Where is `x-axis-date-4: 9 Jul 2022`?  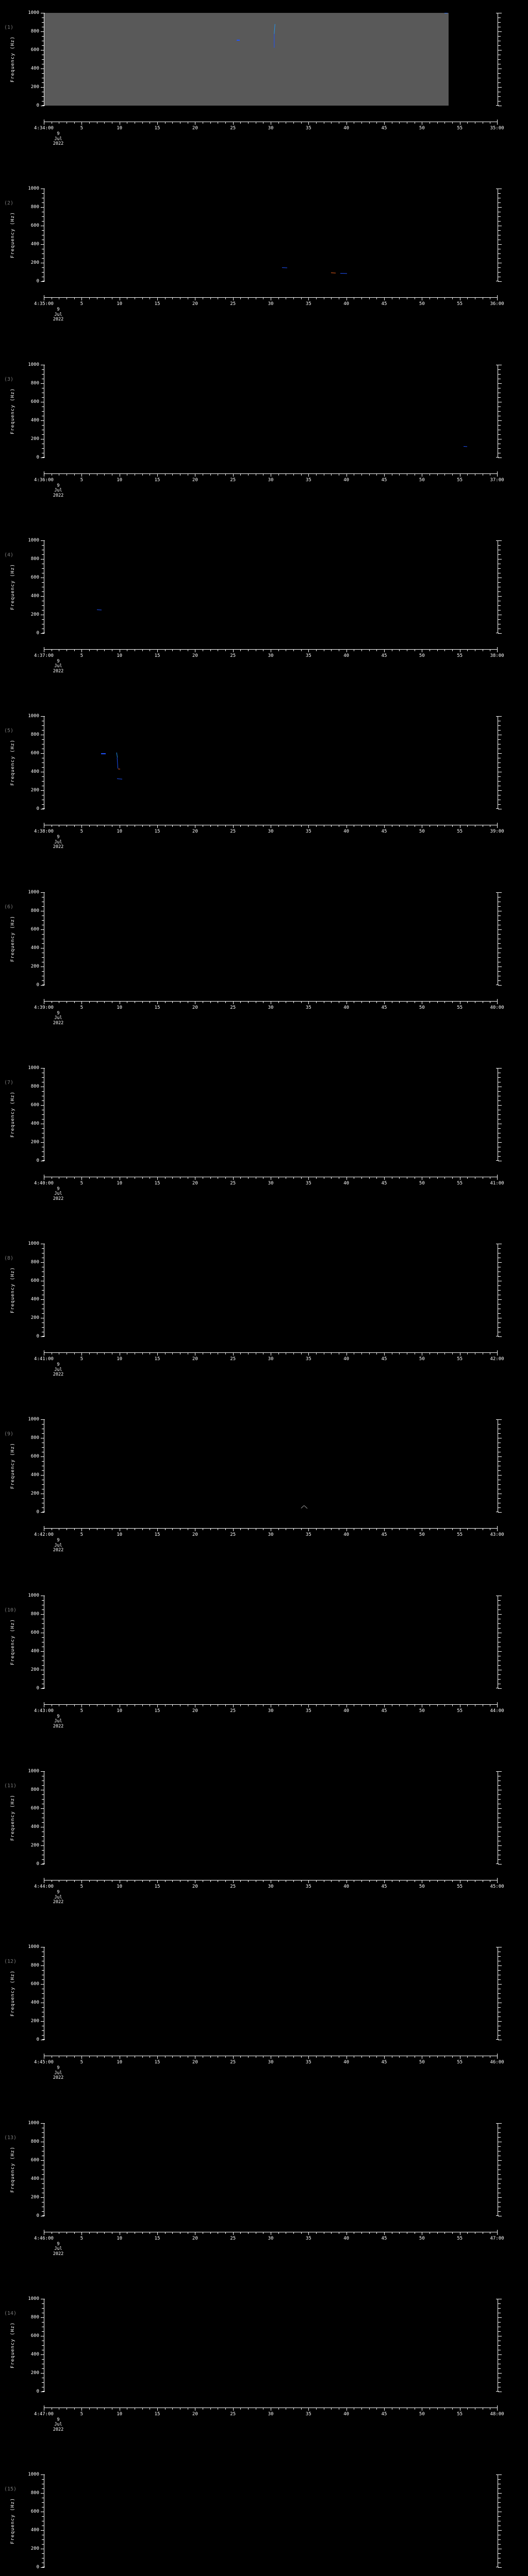
x-axis-date-4: 9 Jul 2022 is located at coordinates (58, 666).